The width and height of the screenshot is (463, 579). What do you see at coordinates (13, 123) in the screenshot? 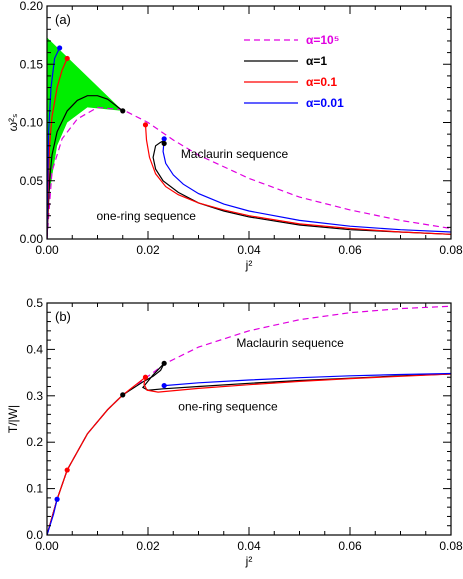
I see `y-axis-label: ω²ₛ` at bounding box center [13, 123].